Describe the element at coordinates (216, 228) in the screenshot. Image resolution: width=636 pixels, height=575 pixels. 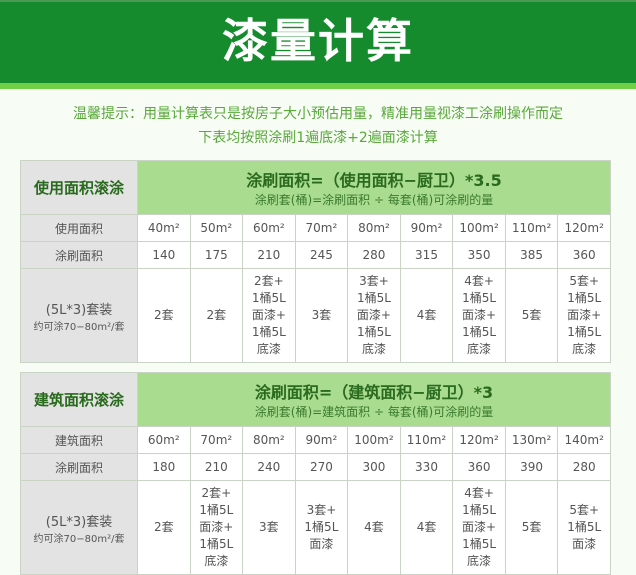
I see `table-cell: 50m²` at that location.